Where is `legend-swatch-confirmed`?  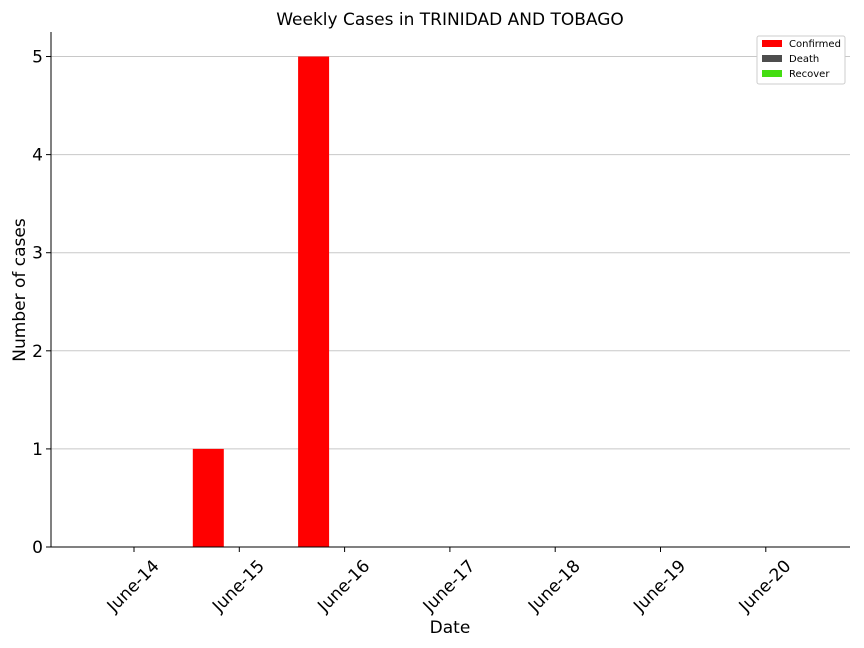
legend-swatch-confirmed is located at coordinates (772, 43).